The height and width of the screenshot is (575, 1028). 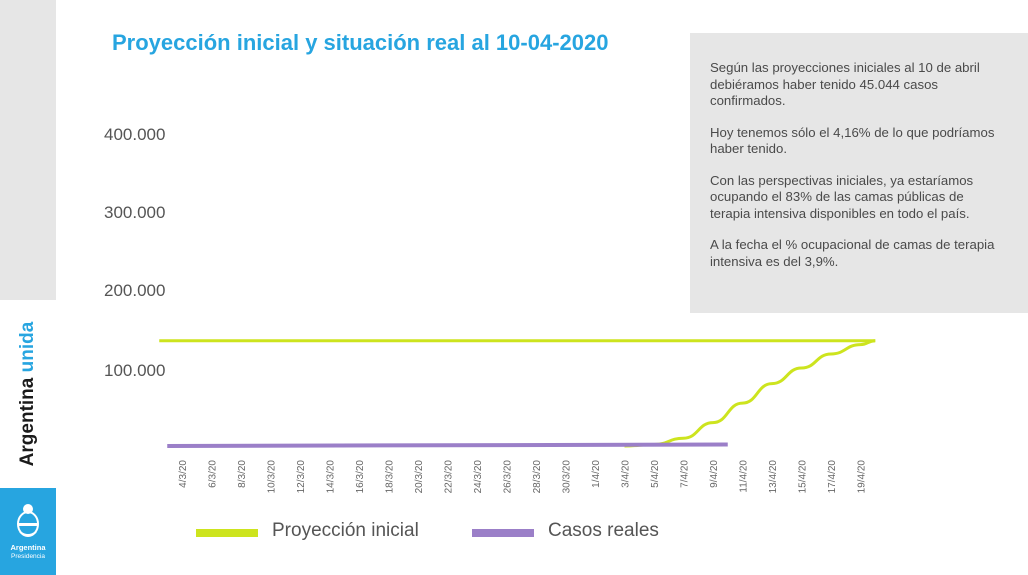 What do you see at coordinates (447, 445) in the screenshot?
I see `series-line-casos` at bounding box center [447, 445].